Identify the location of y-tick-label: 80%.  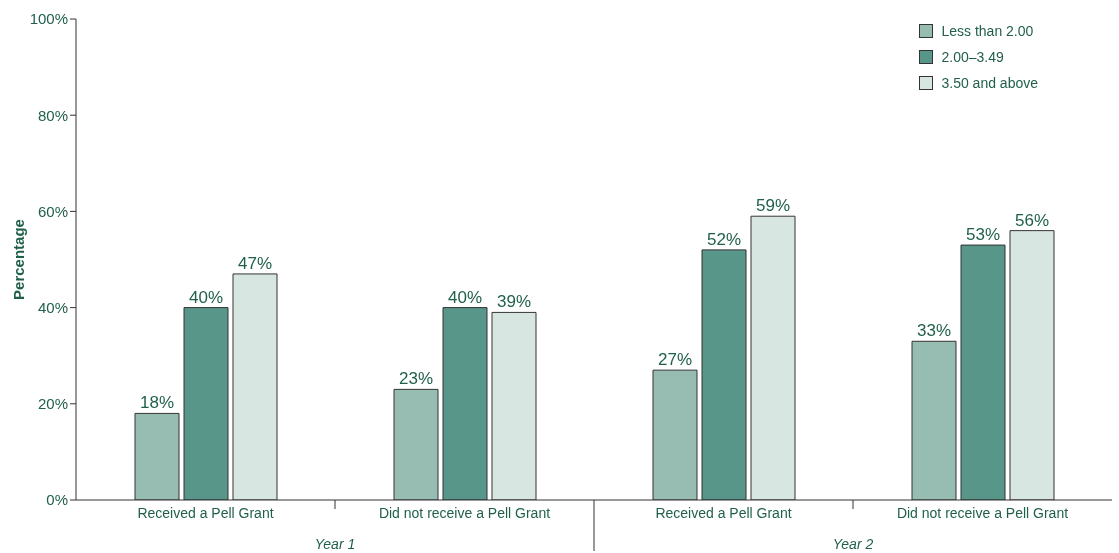
(52, 115).